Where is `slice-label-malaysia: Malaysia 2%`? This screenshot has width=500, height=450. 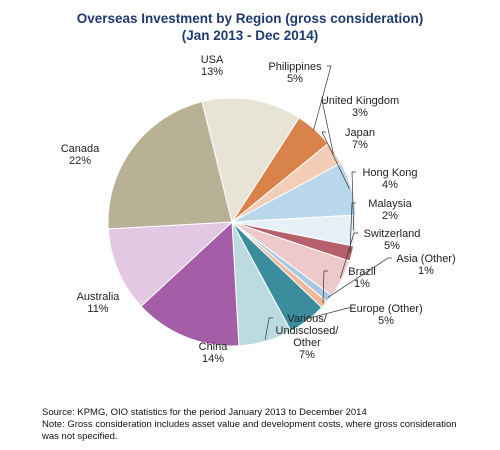
slice-label-malaysia: Malaysia 2% is located at coordinates (390, 210).